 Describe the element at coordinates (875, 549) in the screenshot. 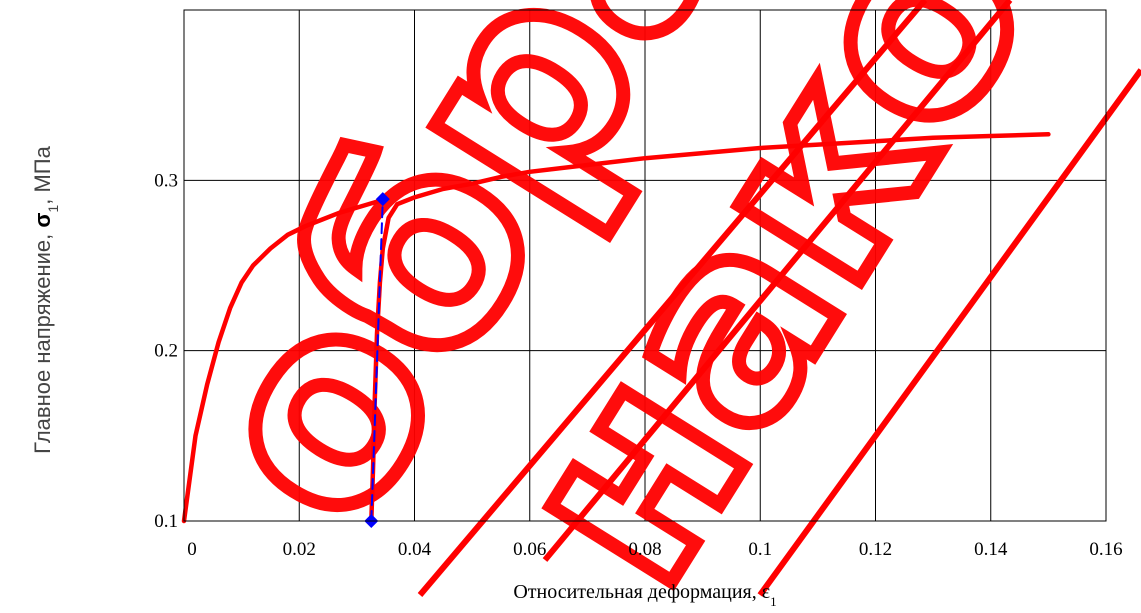

I see `x-tick-label: 0.12` at that location.